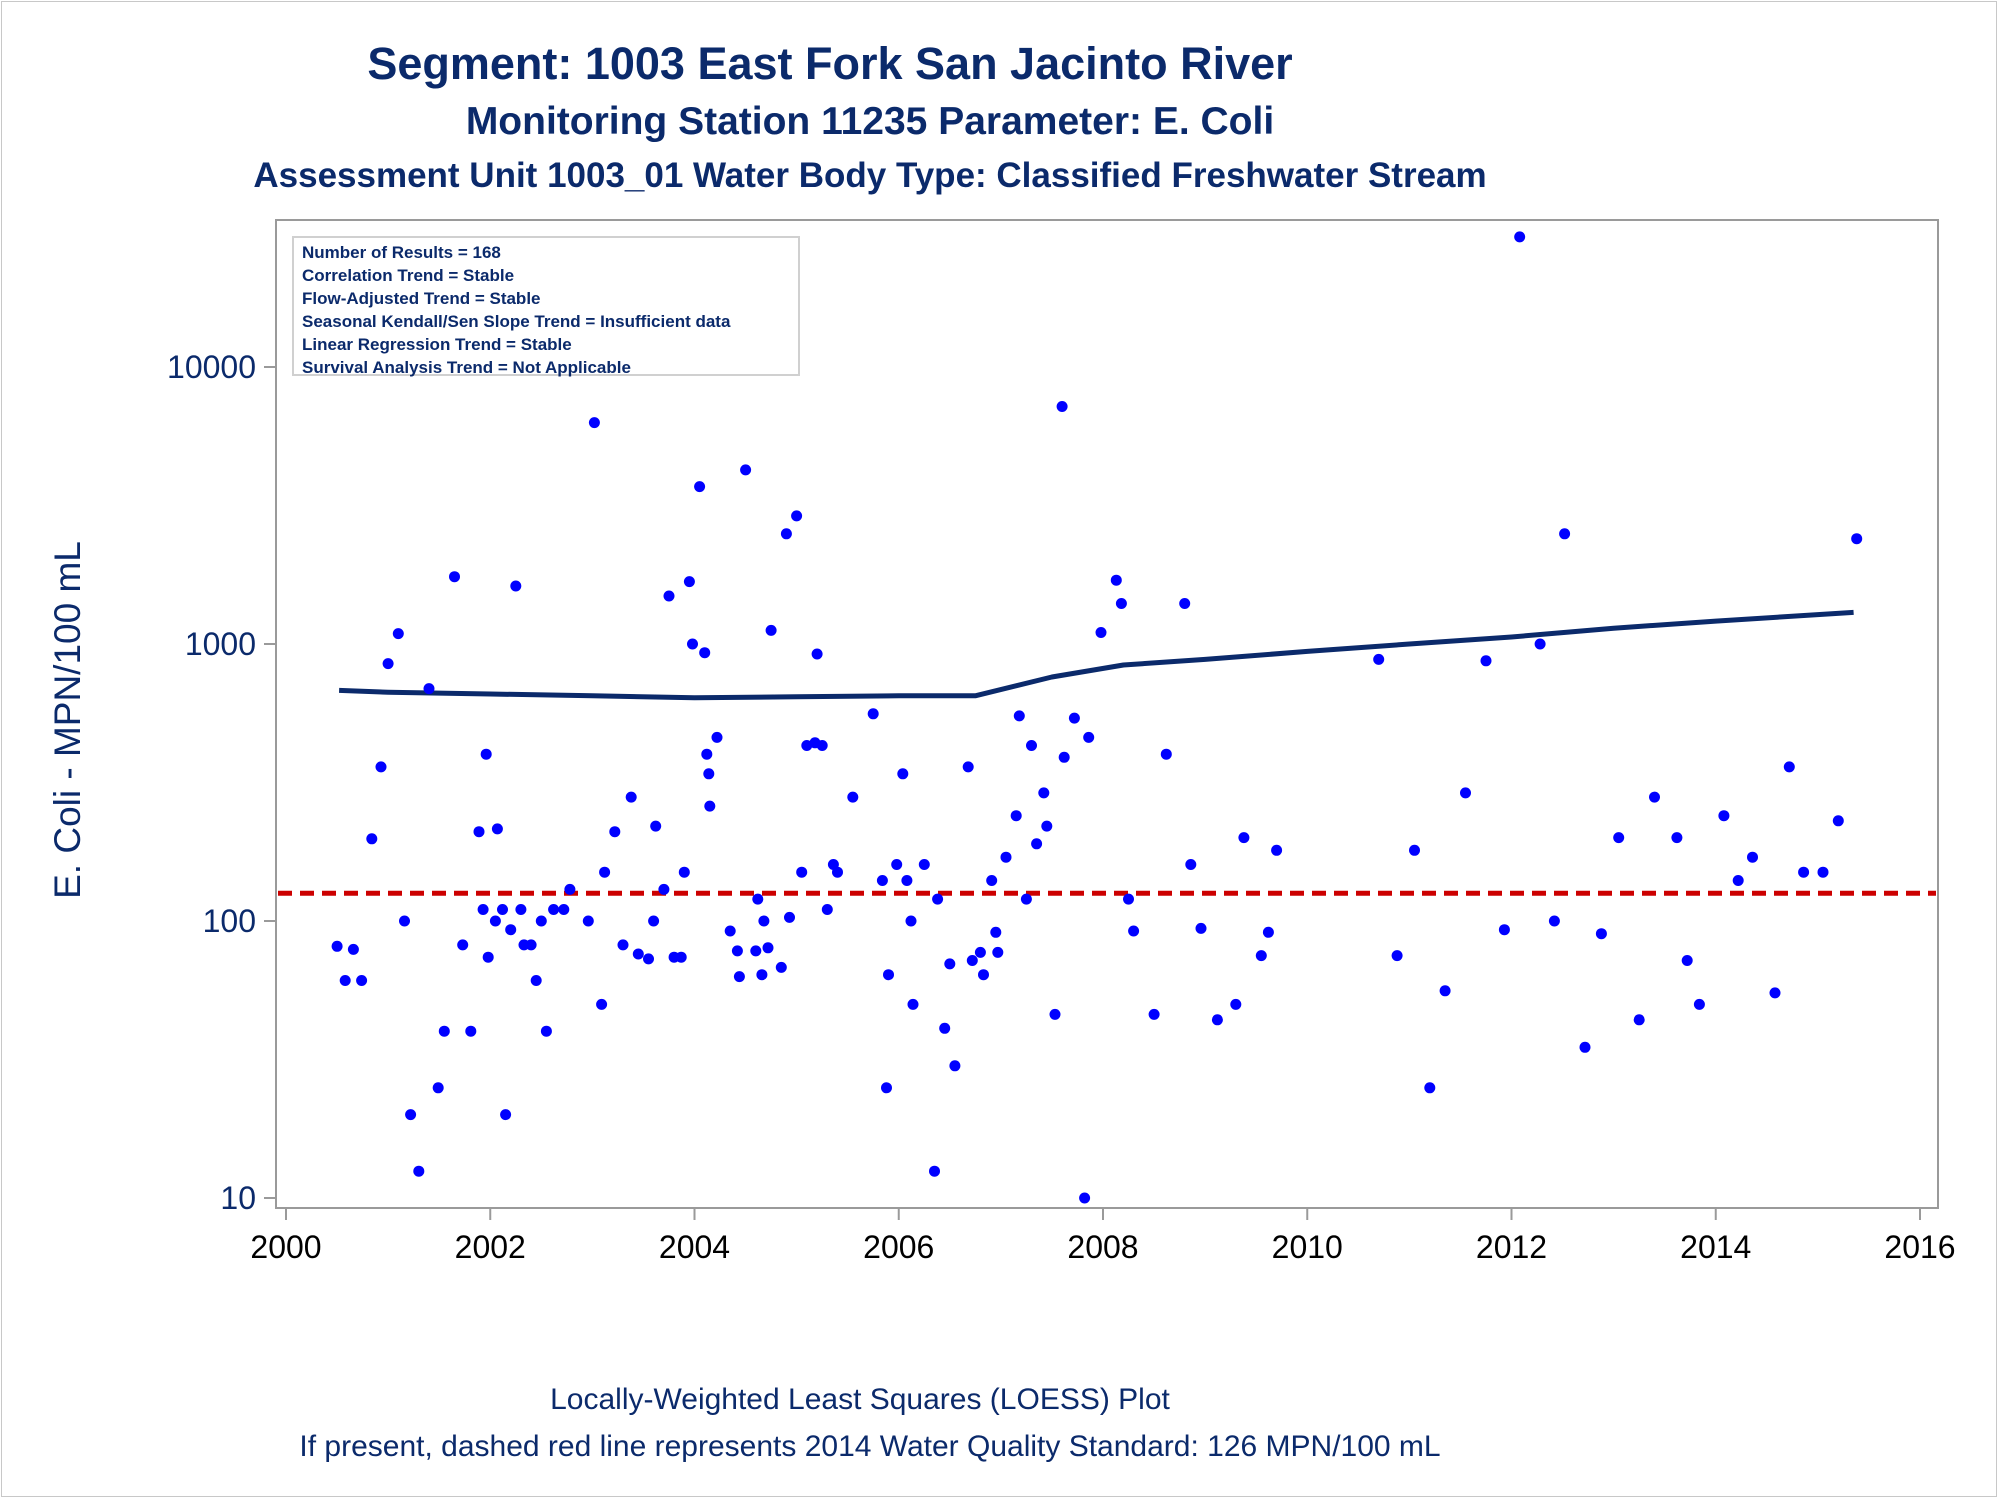 The image size is (2000, 1500). What do you see at coordinates (1307, 1247) in the screenshot?
I see `x-tick-label: 2010` at bounding box center [1307, 1247].